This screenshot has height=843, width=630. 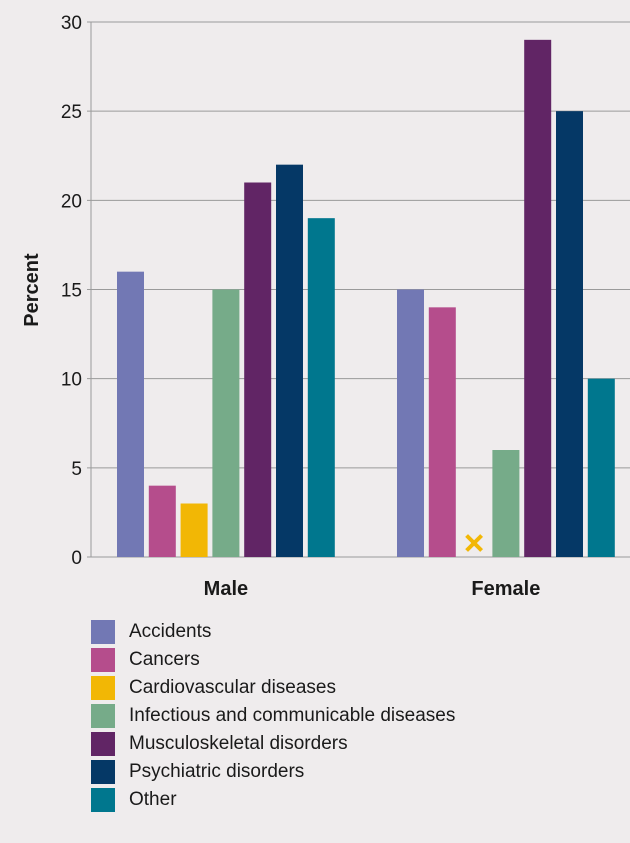 I want to click on missing-value-x-marker, so click(x=474, y=543).